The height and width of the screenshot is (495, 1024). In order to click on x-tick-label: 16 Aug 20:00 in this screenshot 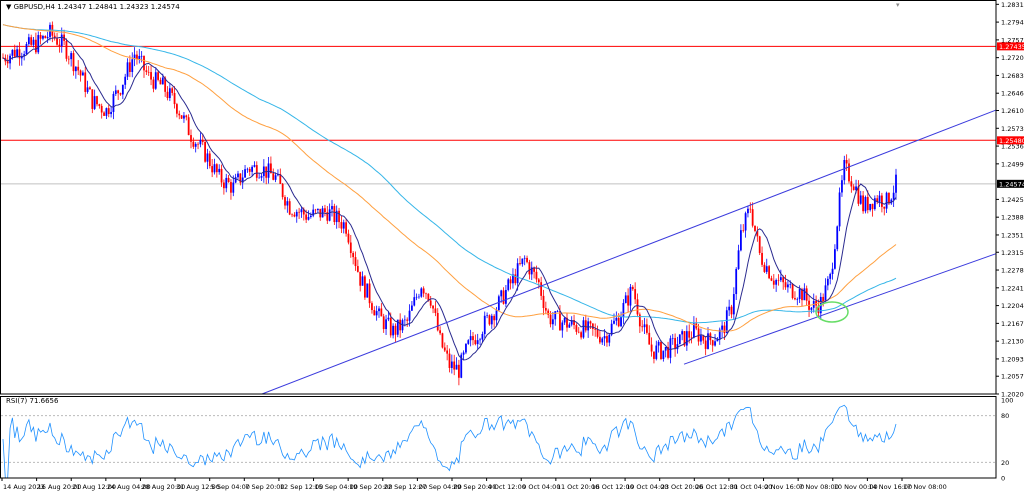, I will do `click(60, 487)`.